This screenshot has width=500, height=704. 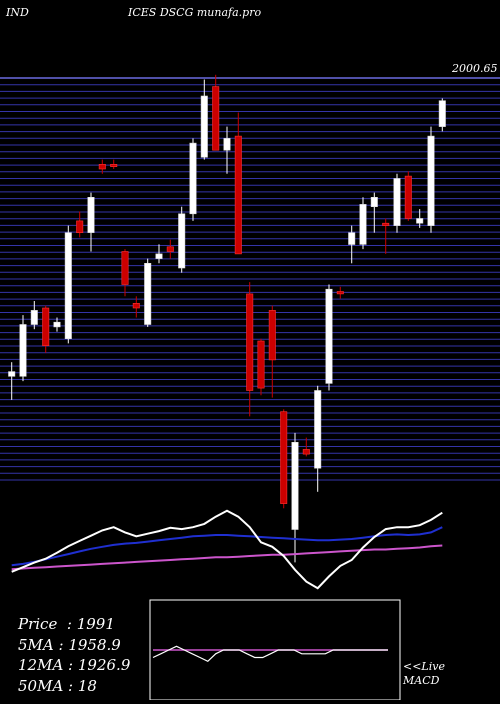 I want to click on price-axis-labels: 2000.65, so click(x=474, y=68).